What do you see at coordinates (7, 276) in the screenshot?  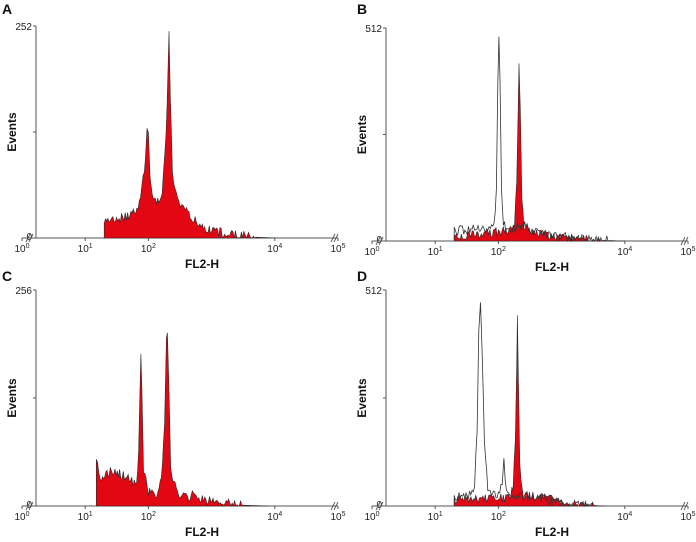 I see `panel-letter: C` at bounding box center [7, 276].